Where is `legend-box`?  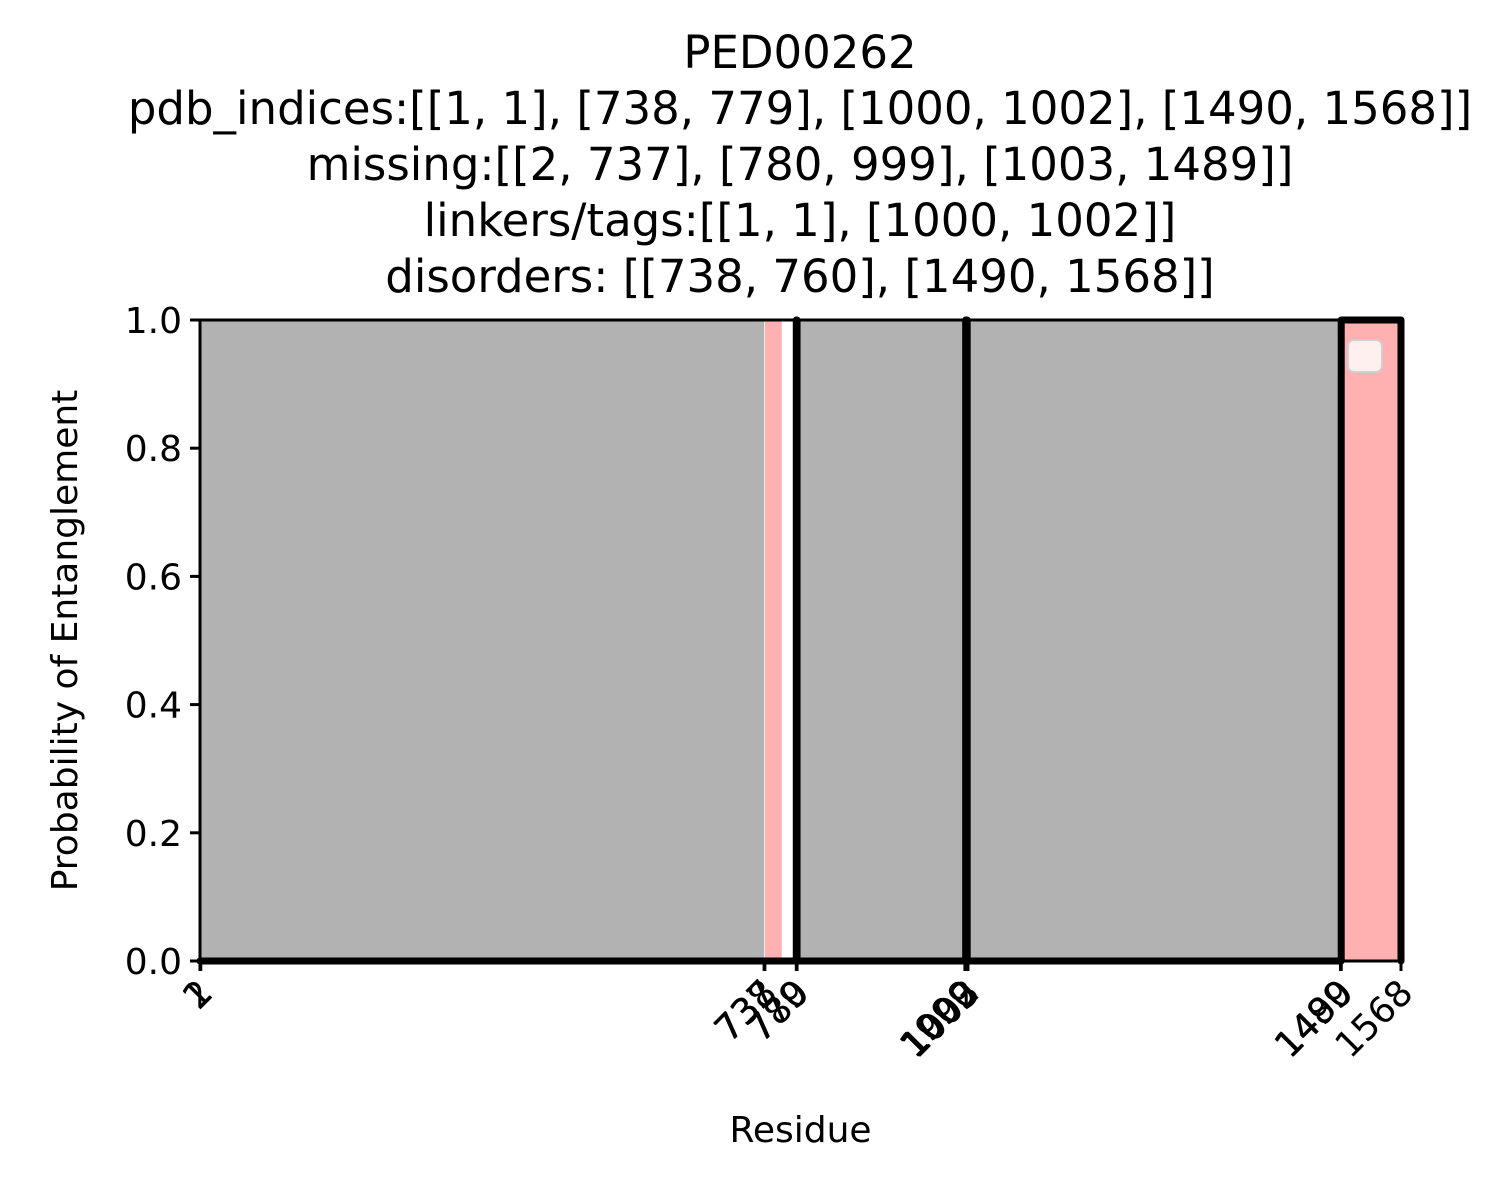
legend-box is located at coordinates (1365, 356).